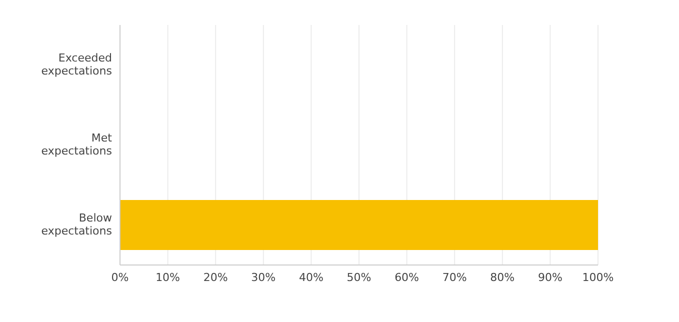  Describe the element at coordinates (550, 277) in the screenshot. I see `x-tick-label: 90%` at that location.